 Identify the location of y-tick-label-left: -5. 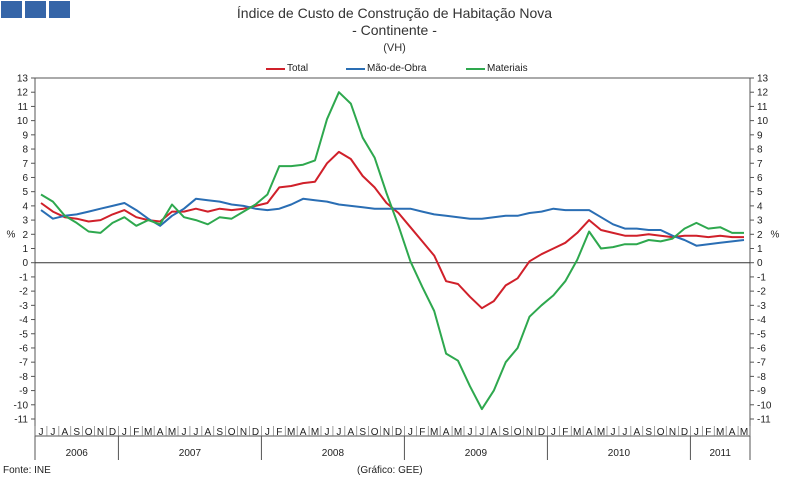
(23, 334).